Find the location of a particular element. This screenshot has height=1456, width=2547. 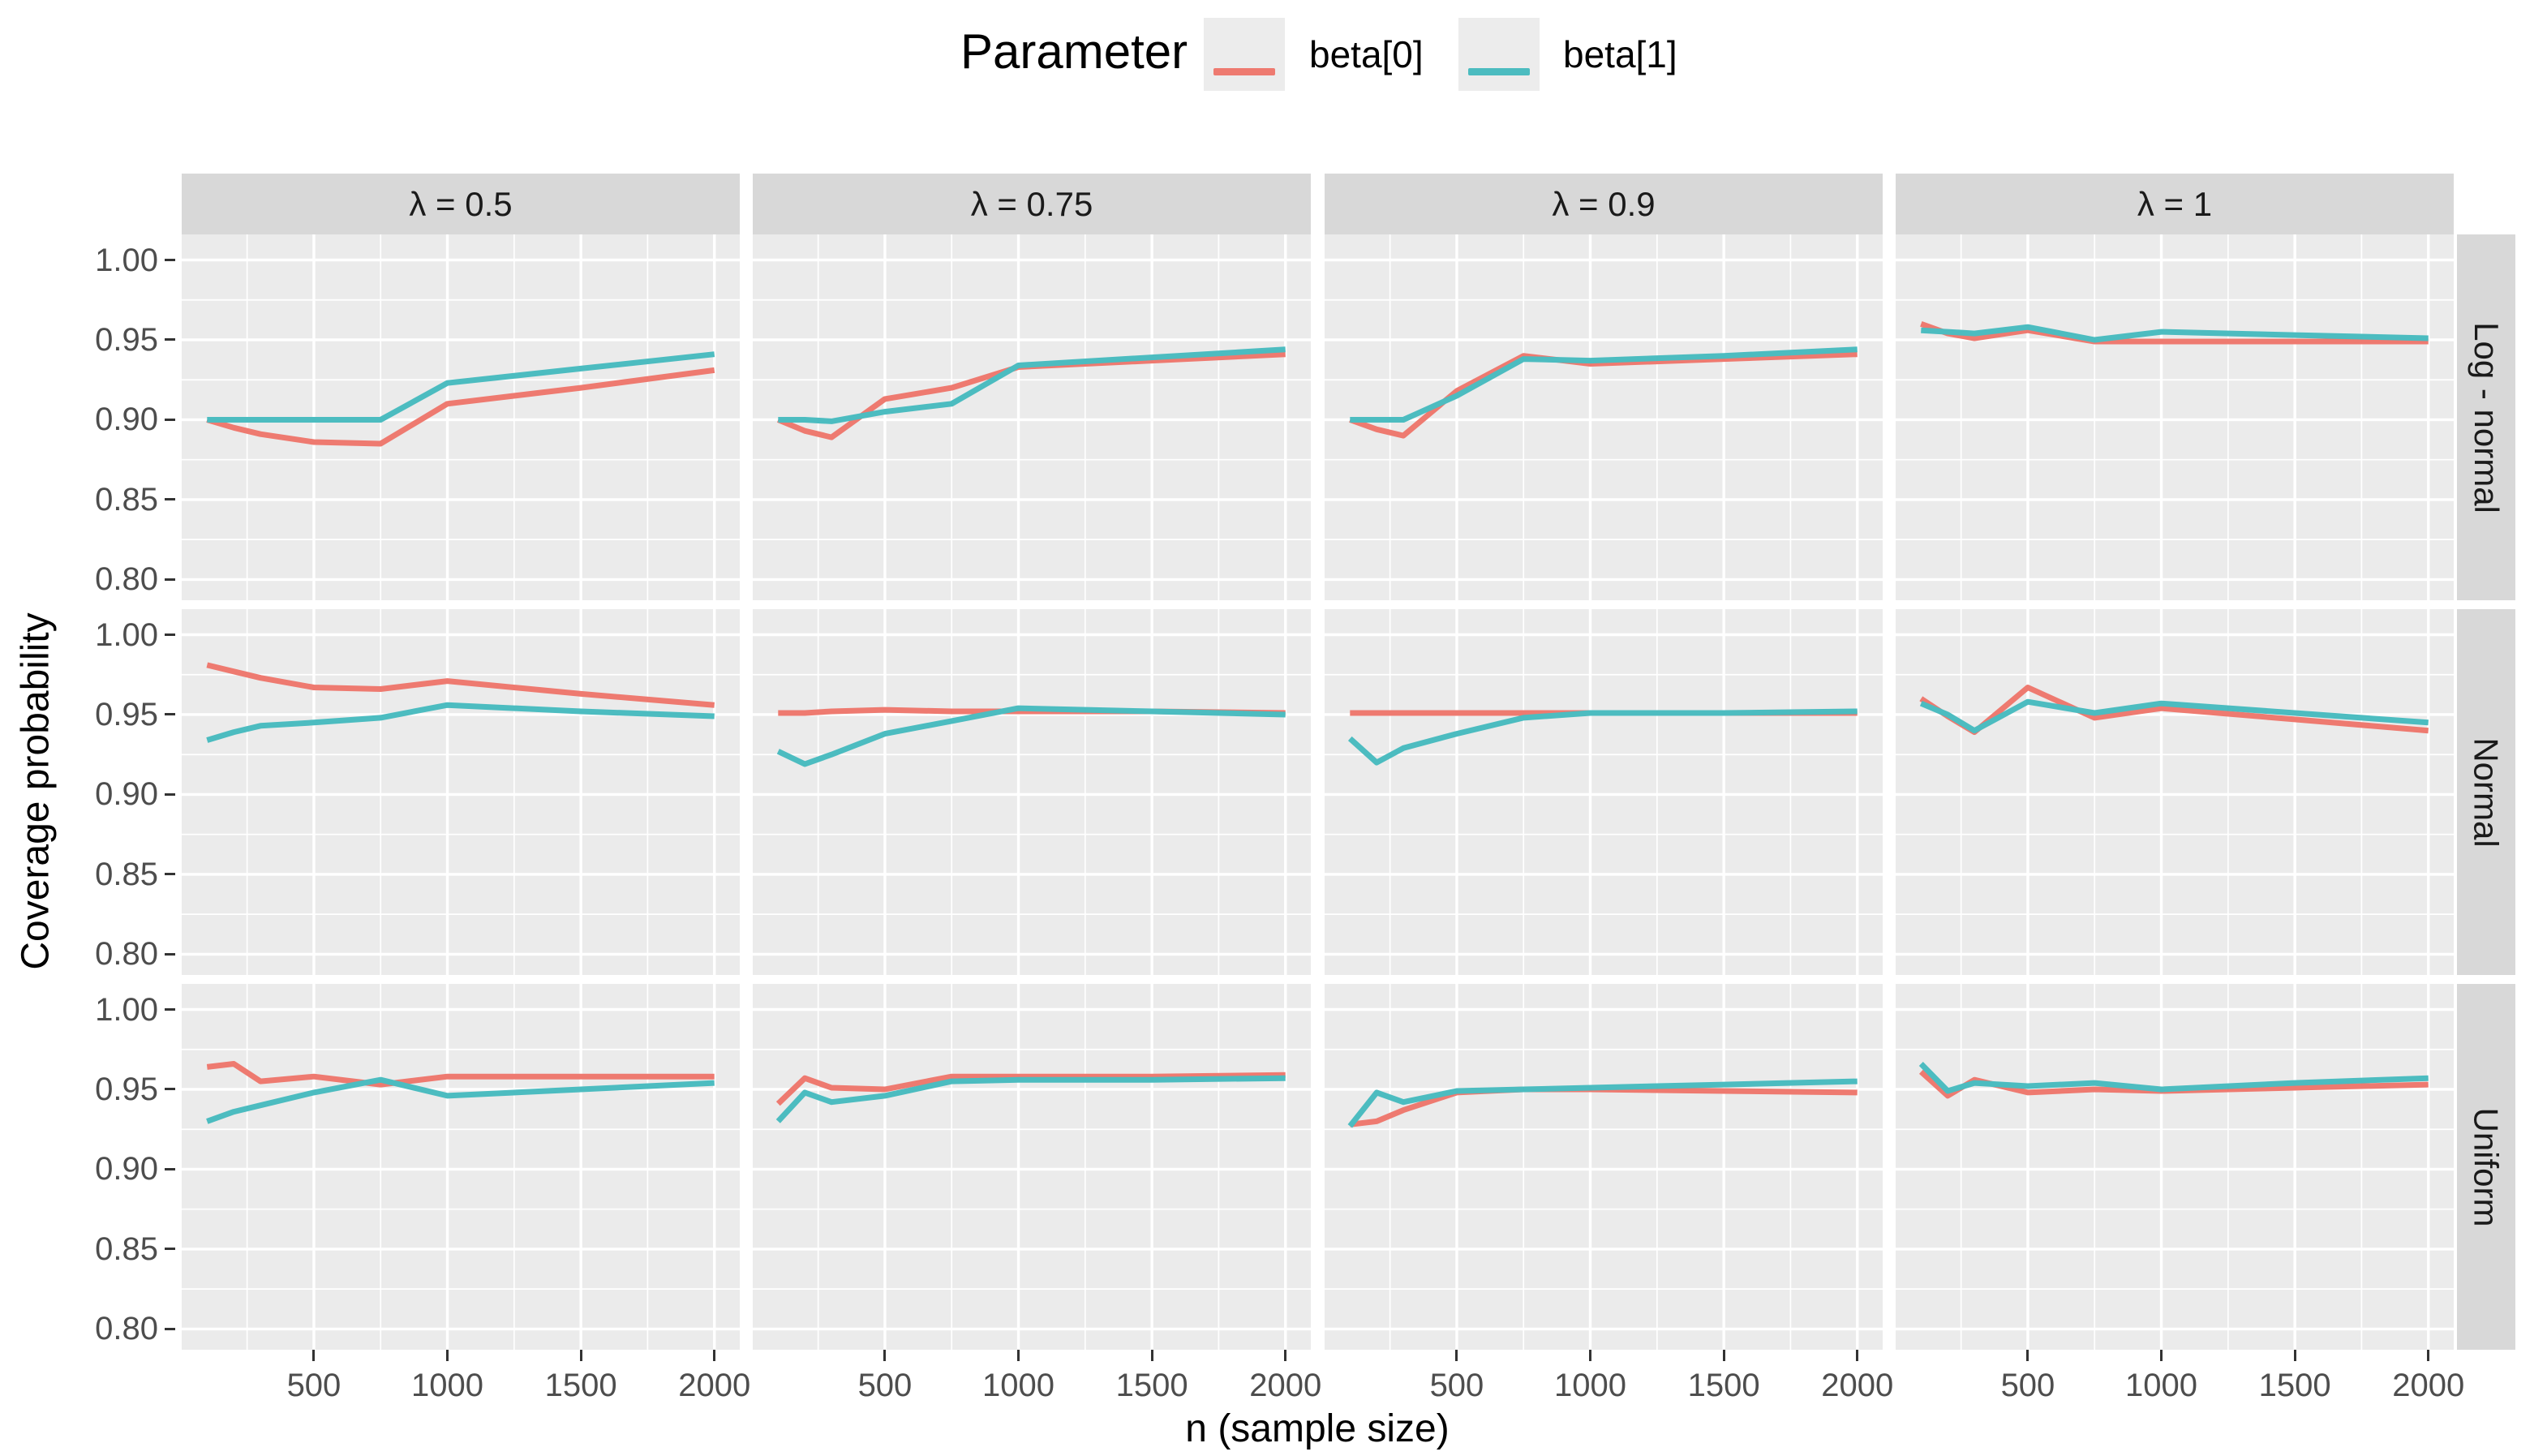

panel-Log - normal-c1 is located at coordinates (1032, 417).